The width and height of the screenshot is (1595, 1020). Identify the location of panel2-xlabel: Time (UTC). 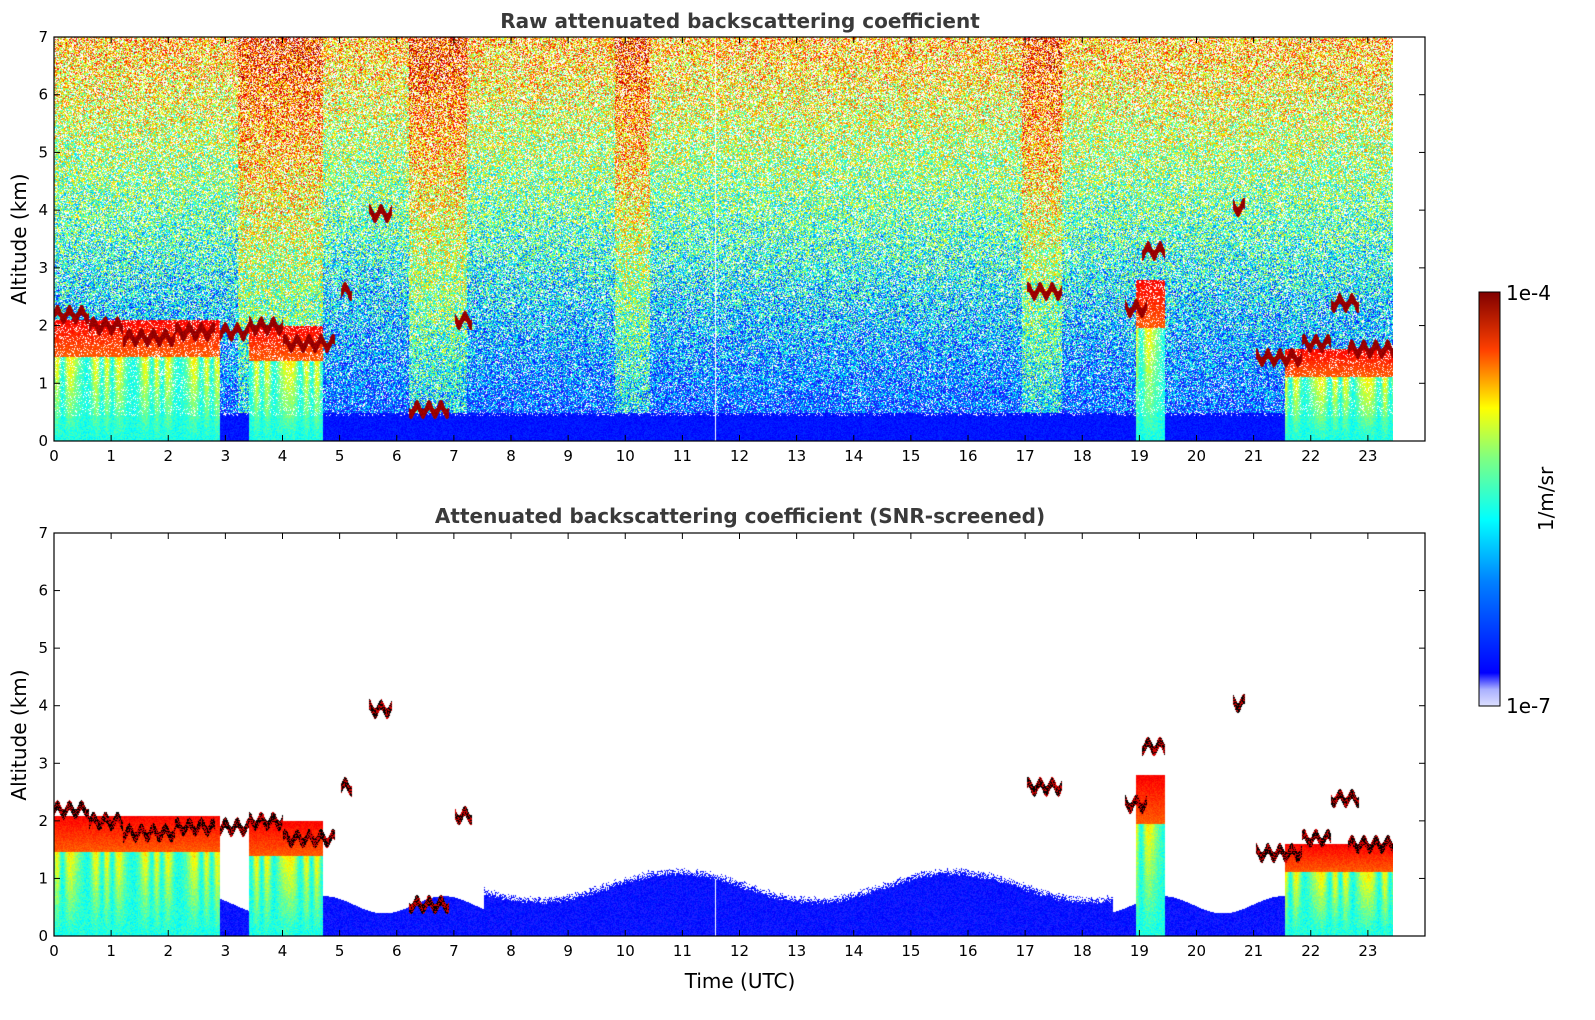
(740, 981).